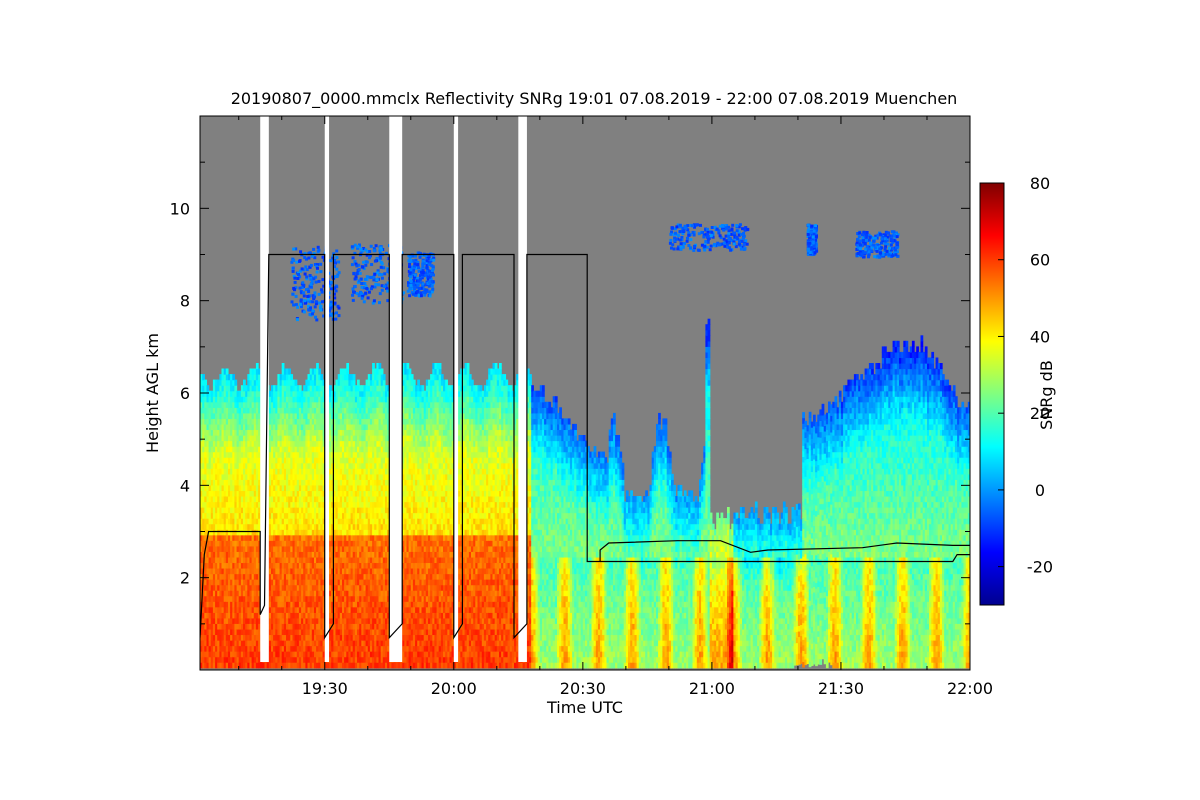  I want to click on colorbar-label: SNRg dB, so click(1046, 395).